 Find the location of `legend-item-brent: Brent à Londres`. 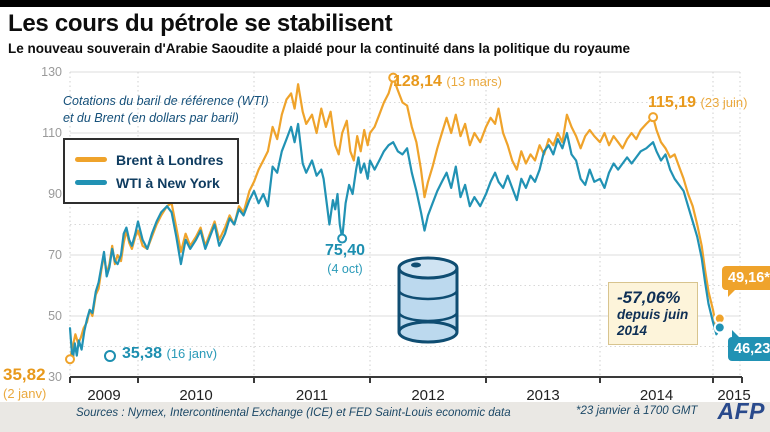

legend-item-brent: Brent à Londres is located at coordinates (149, 159).